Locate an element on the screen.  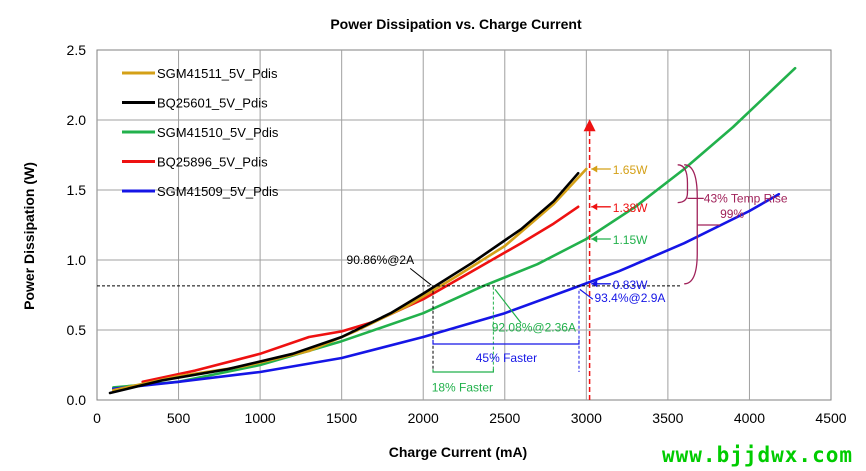
x-tick-label: 3500 is located at coordinates (667, 418).